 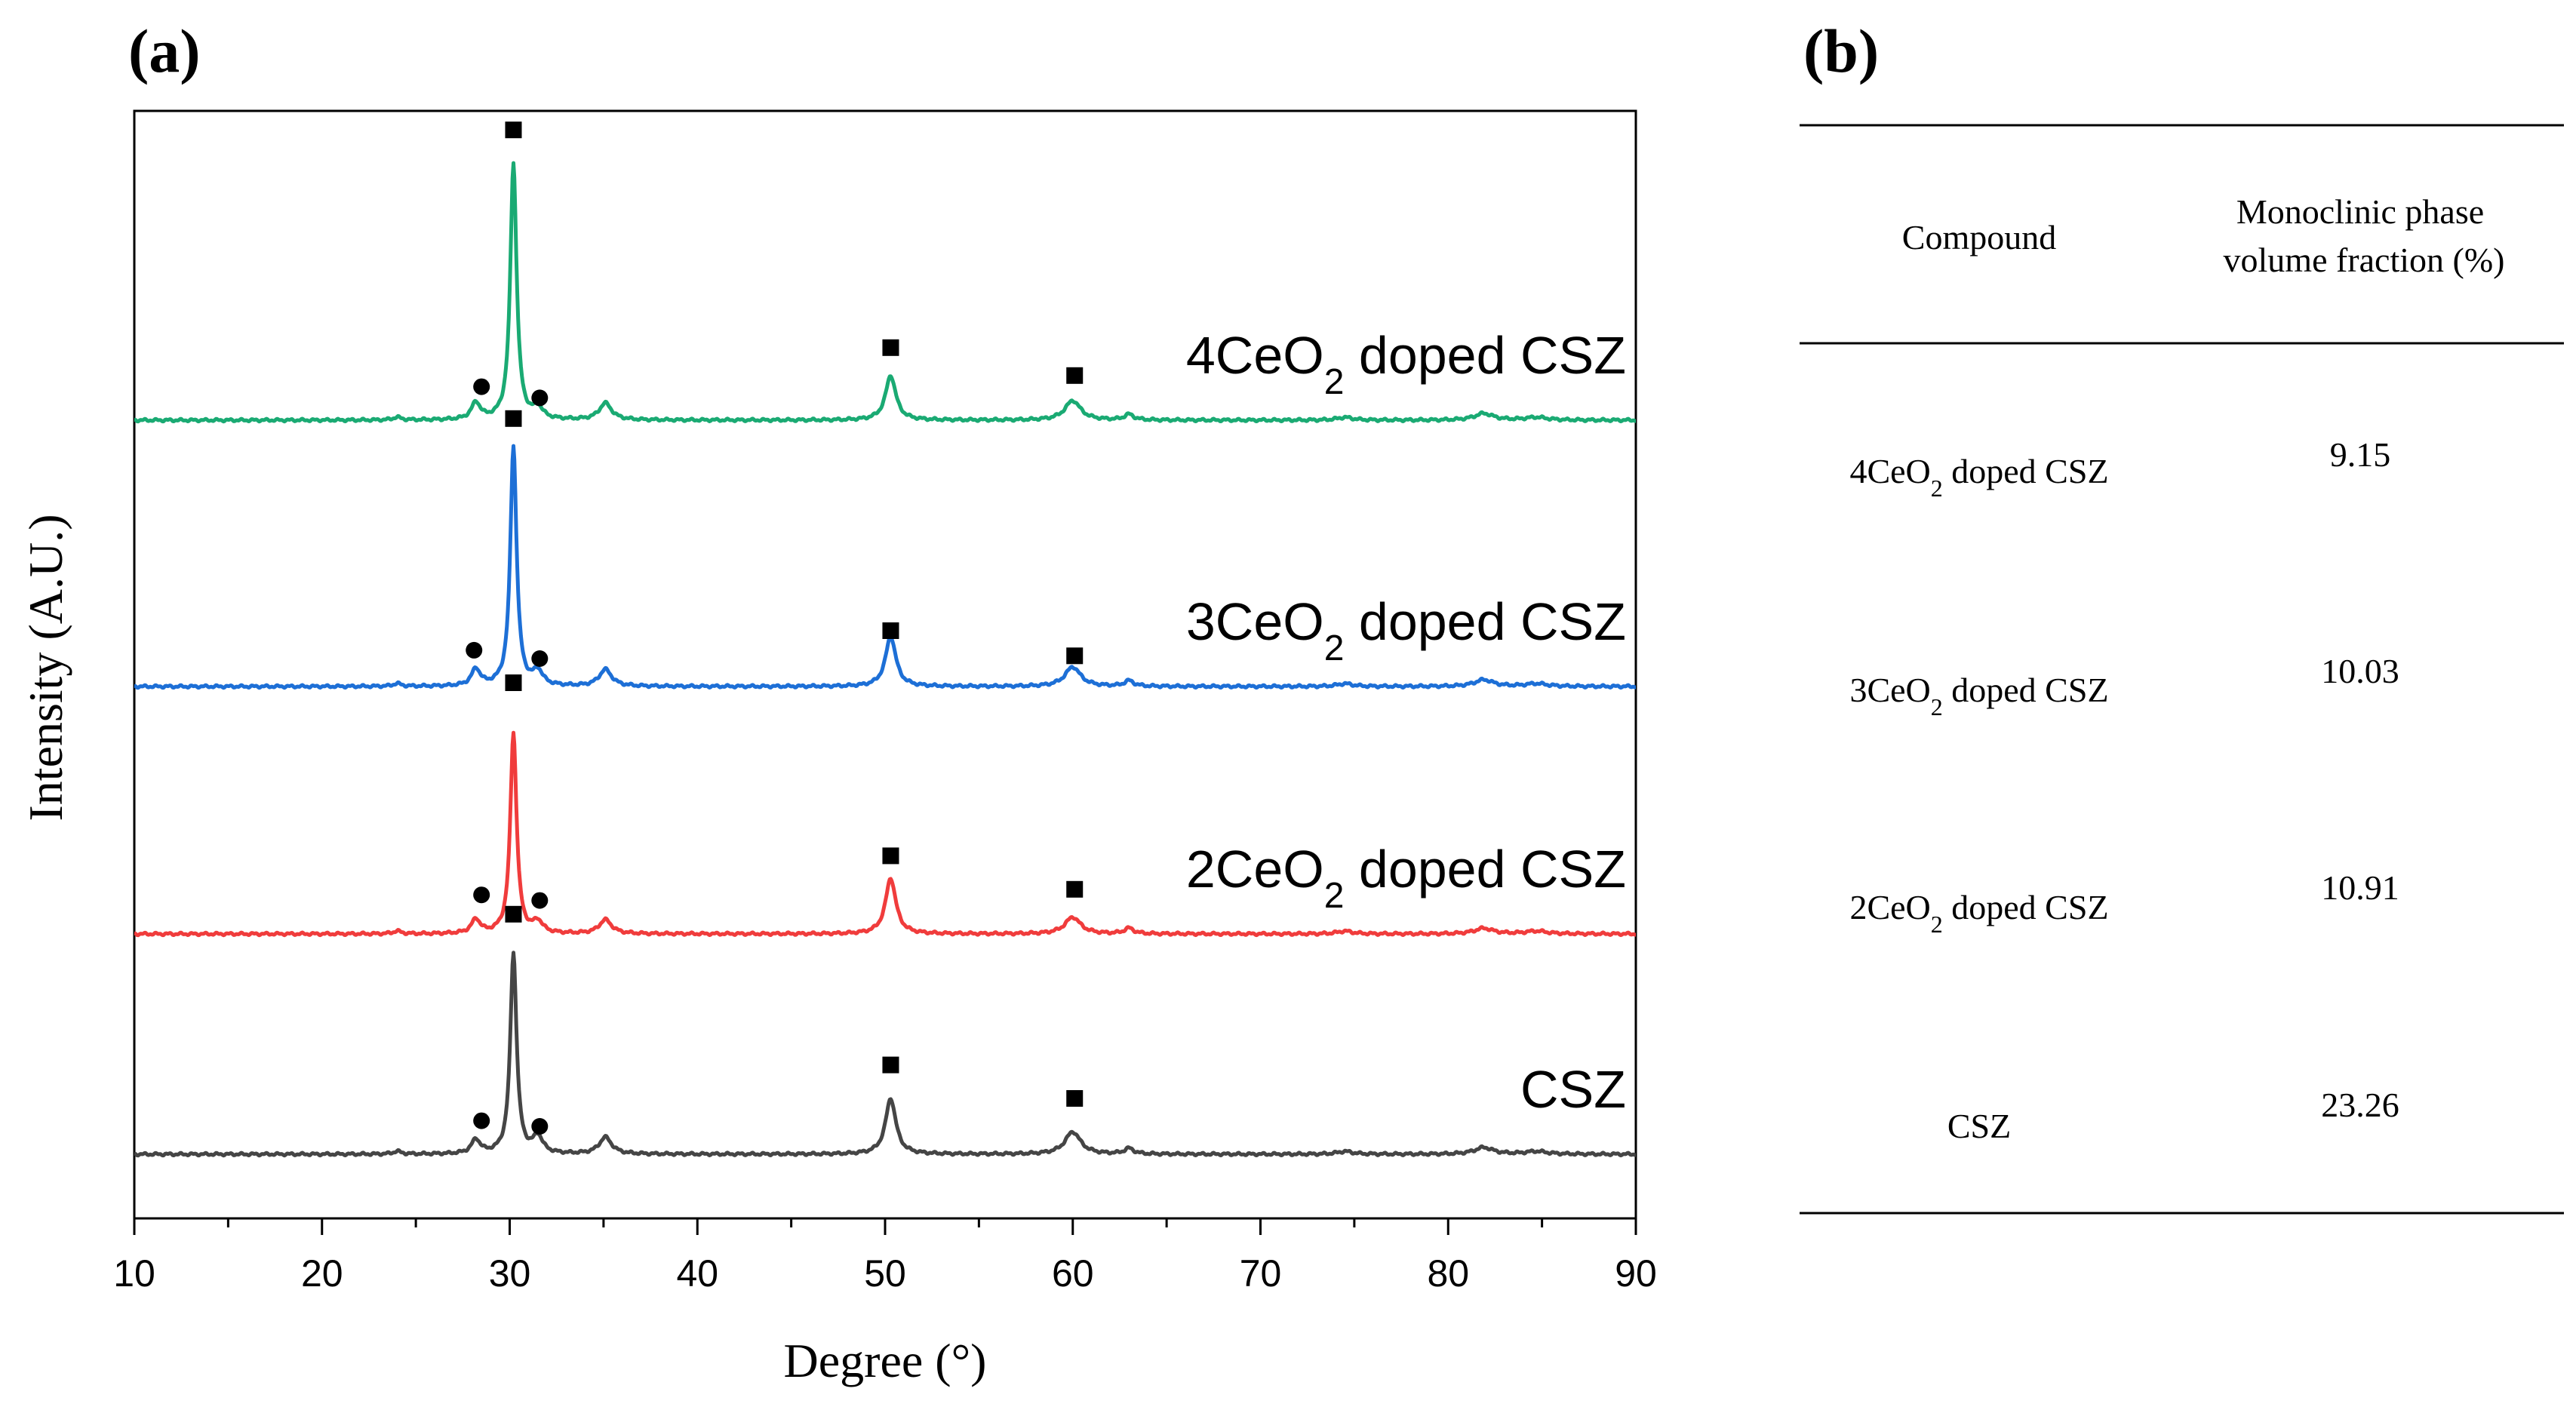 I want to click on x-tick-label: 70, so click(x=1261, y=1274).